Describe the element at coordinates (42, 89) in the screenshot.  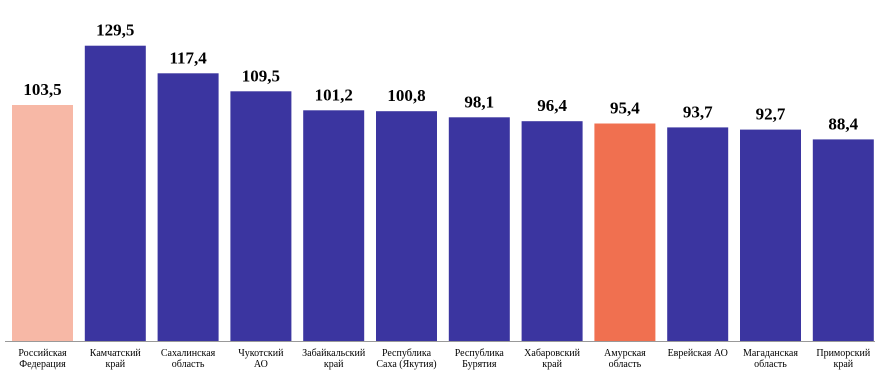
I see `value-label-1: 103,5` at that location.